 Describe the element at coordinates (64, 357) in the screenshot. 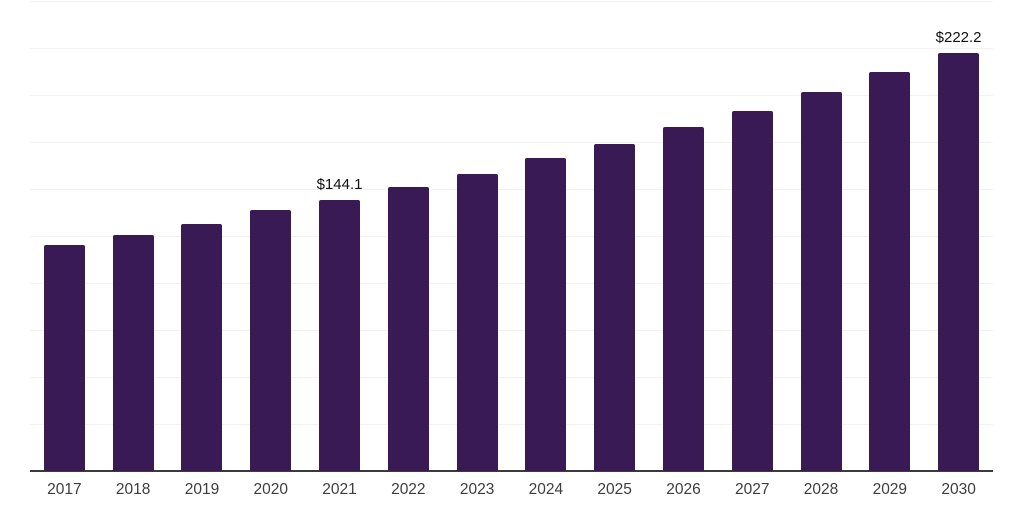

I see `bar-2017` at that location.